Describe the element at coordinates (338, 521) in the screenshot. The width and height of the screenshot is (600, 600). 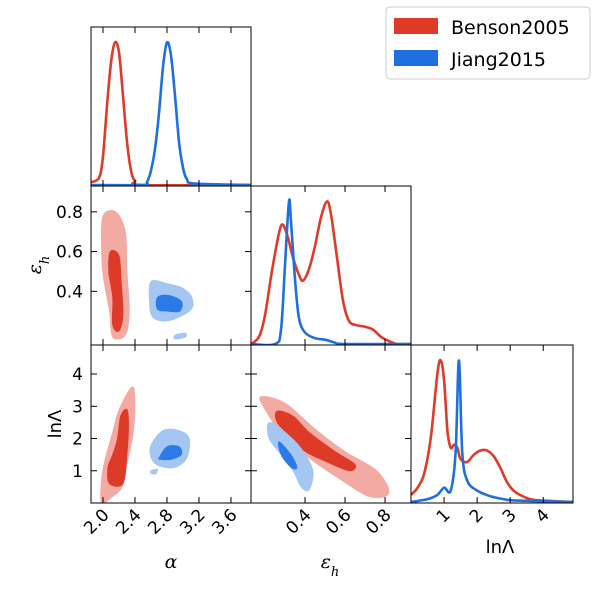
I see `x-tick-label-eps-h: 0.6` at that location.